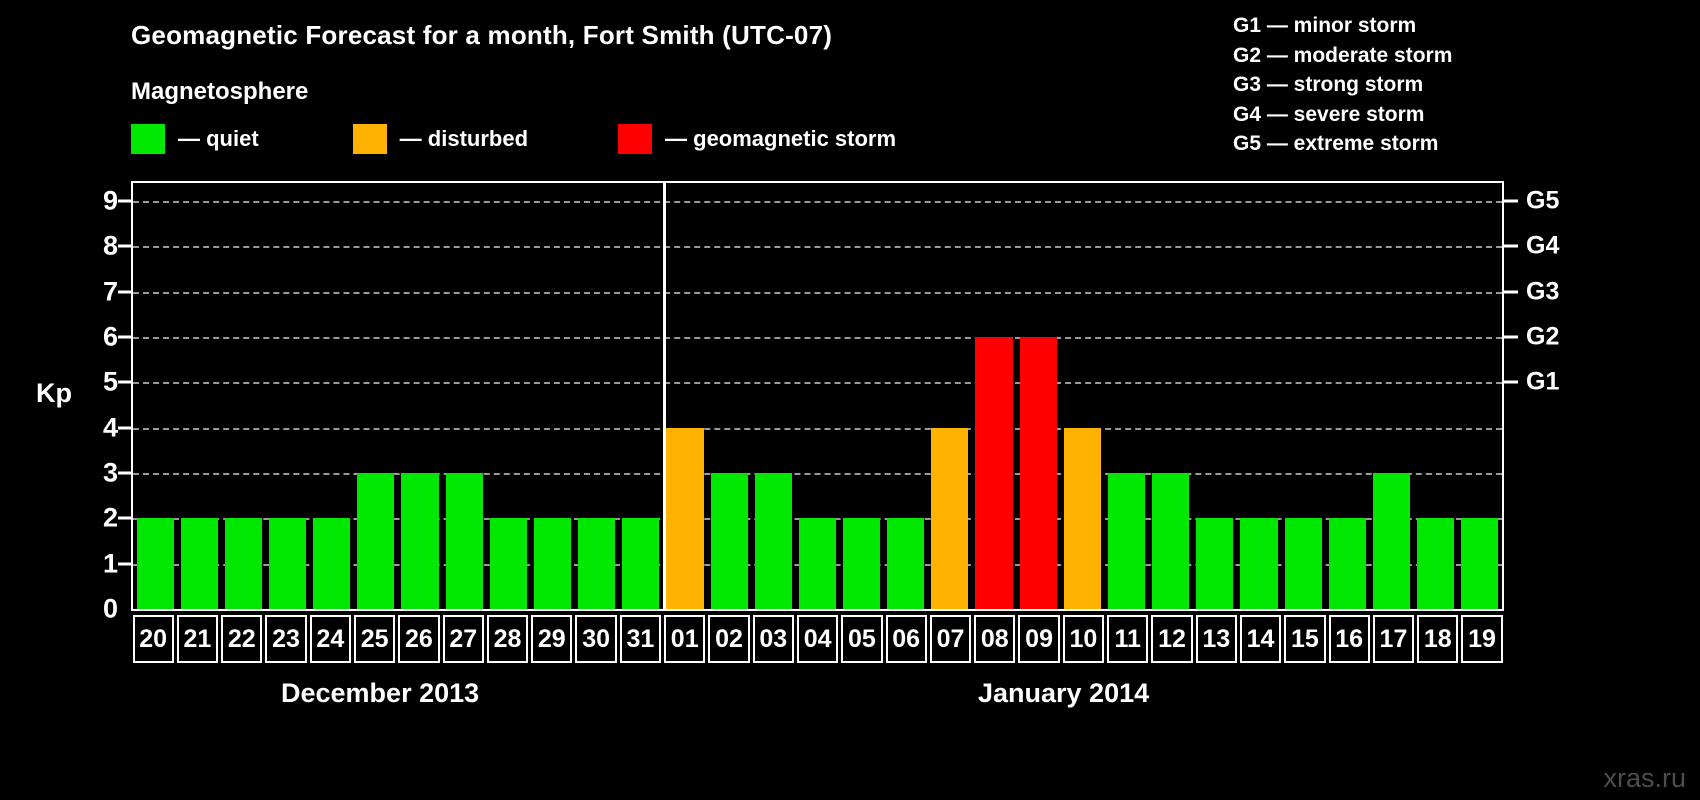 This screenshot has width=1700, height=800. Describe the element at coordinates (513, 139) in the screenshot. I see `legend: — quiet — disturbed — geomagnetic storm` at that location.